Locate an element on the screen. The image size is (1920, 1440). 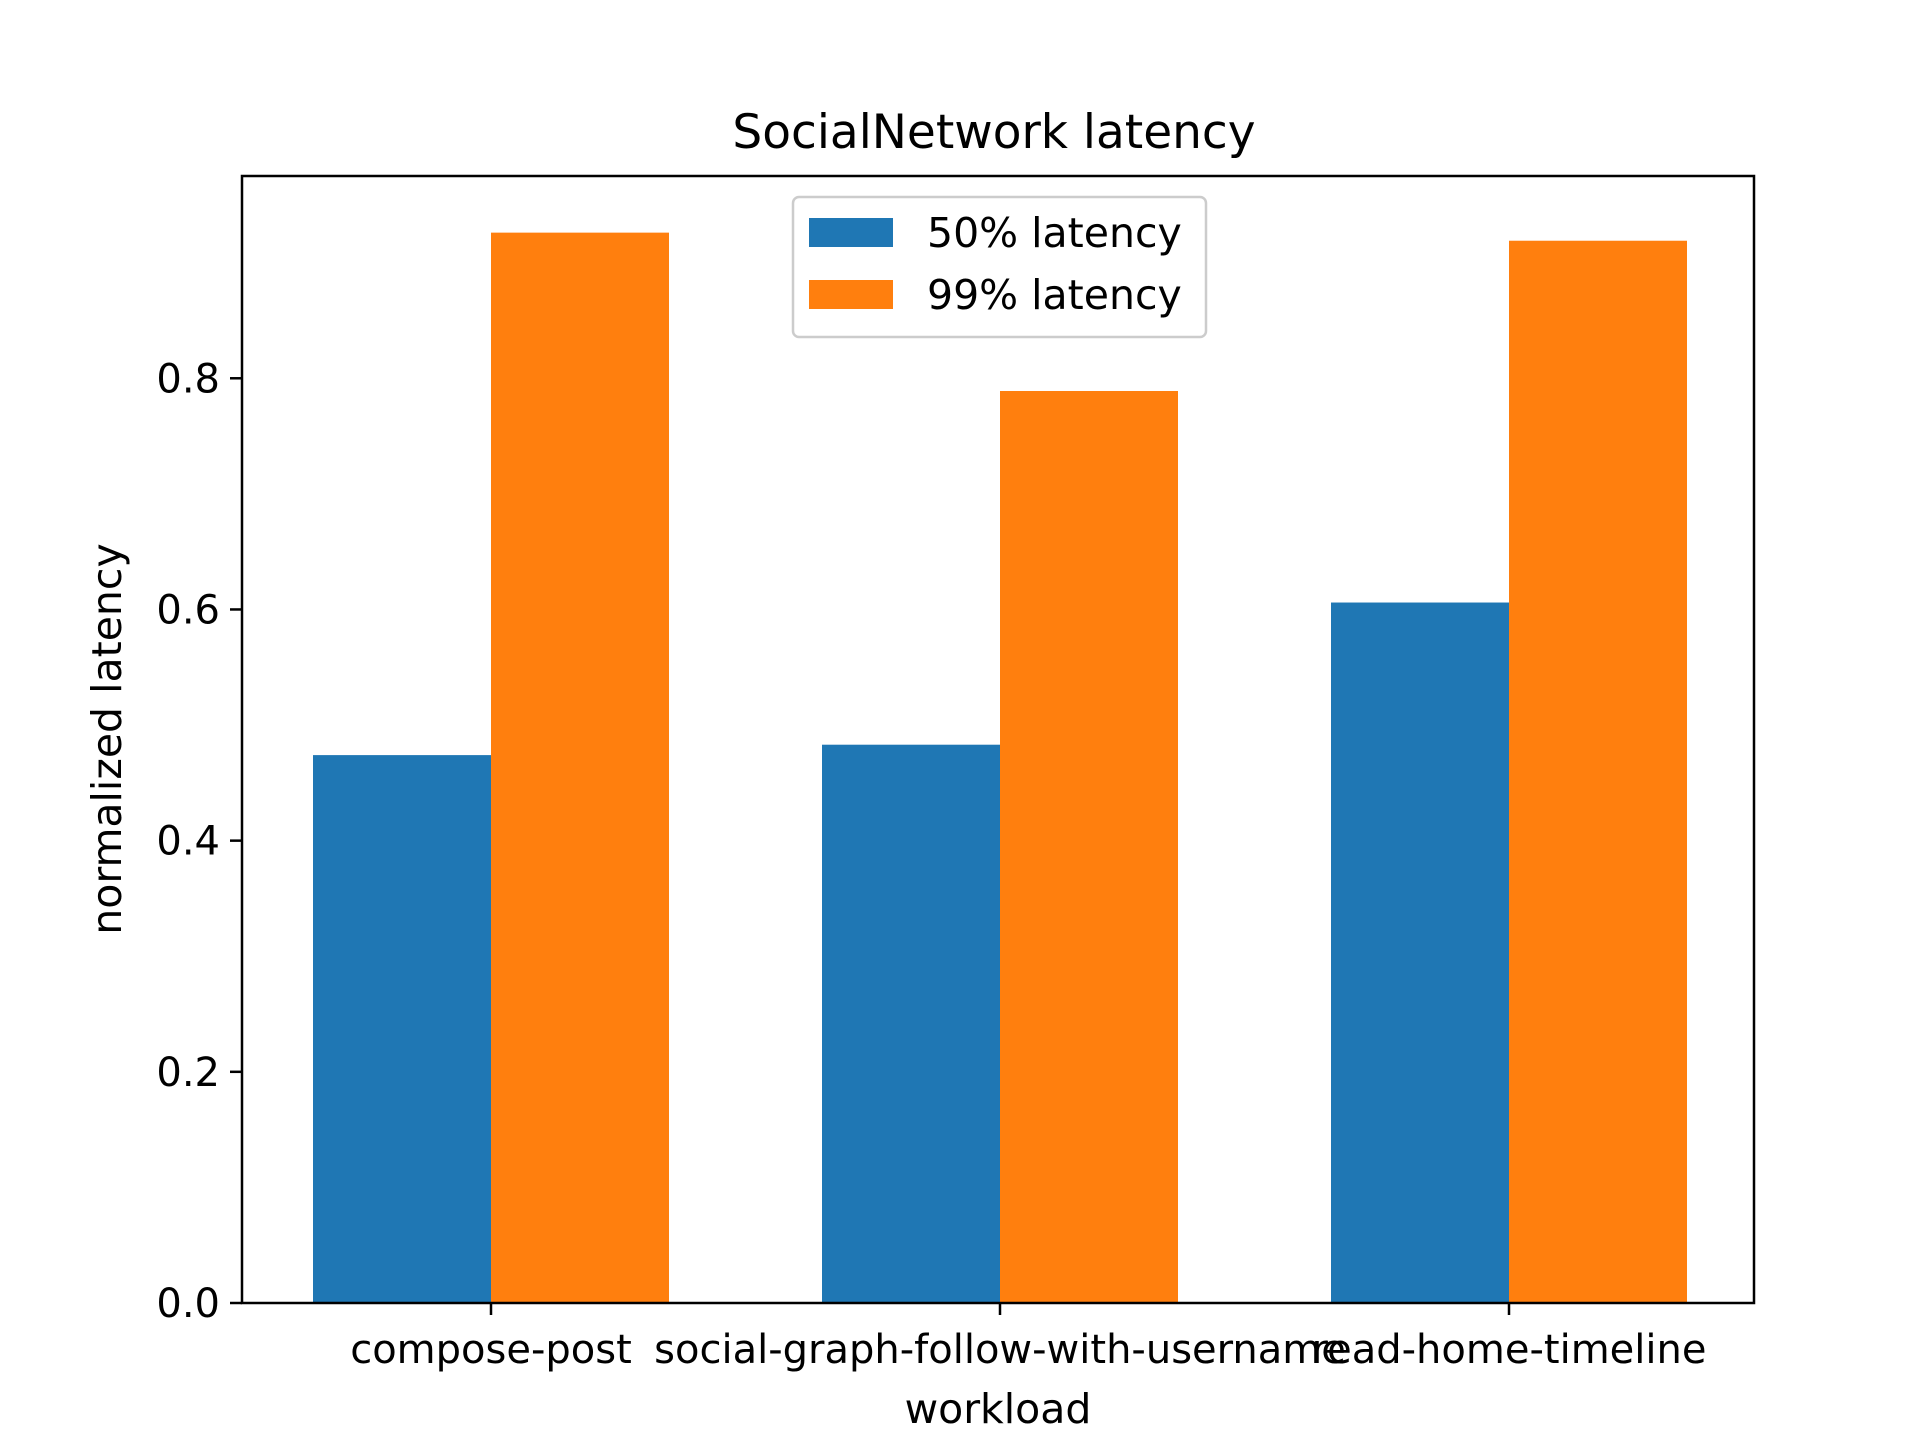
x-tick-label: read-home-timeline is located at coordinates (1509, 1350).